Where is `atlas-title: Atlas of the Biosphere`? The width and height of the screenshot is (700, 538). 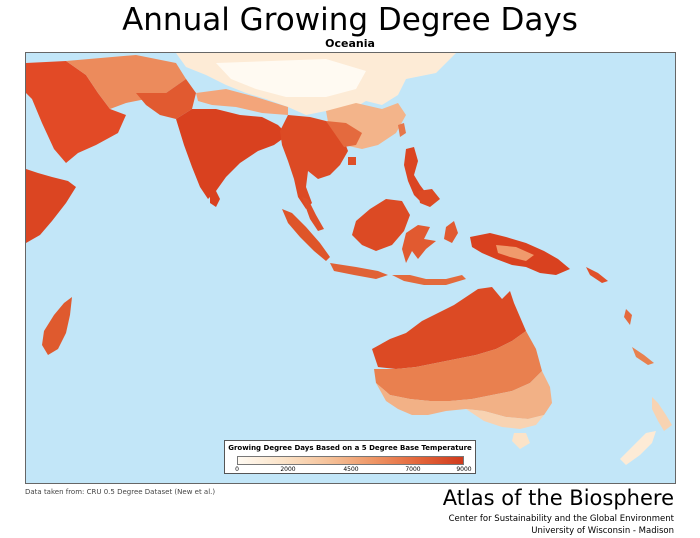
atlas-title: Atlas of the Biosphere is located at coordinates (558, 498).